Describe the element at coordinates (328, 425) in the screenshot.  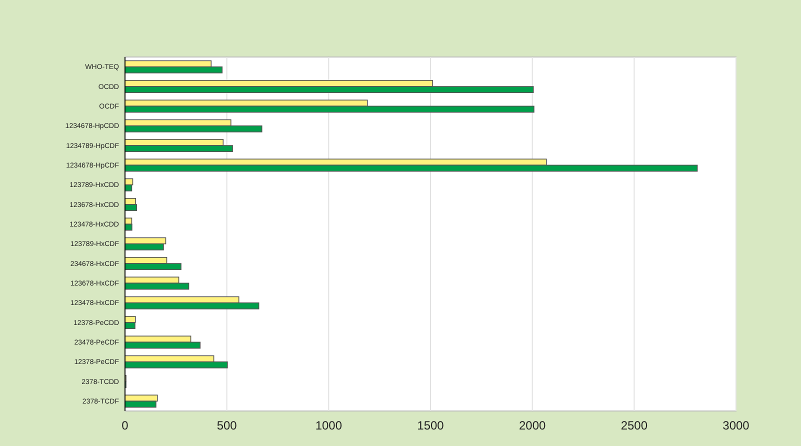
I see `x-tick-label: 1000` at that location.